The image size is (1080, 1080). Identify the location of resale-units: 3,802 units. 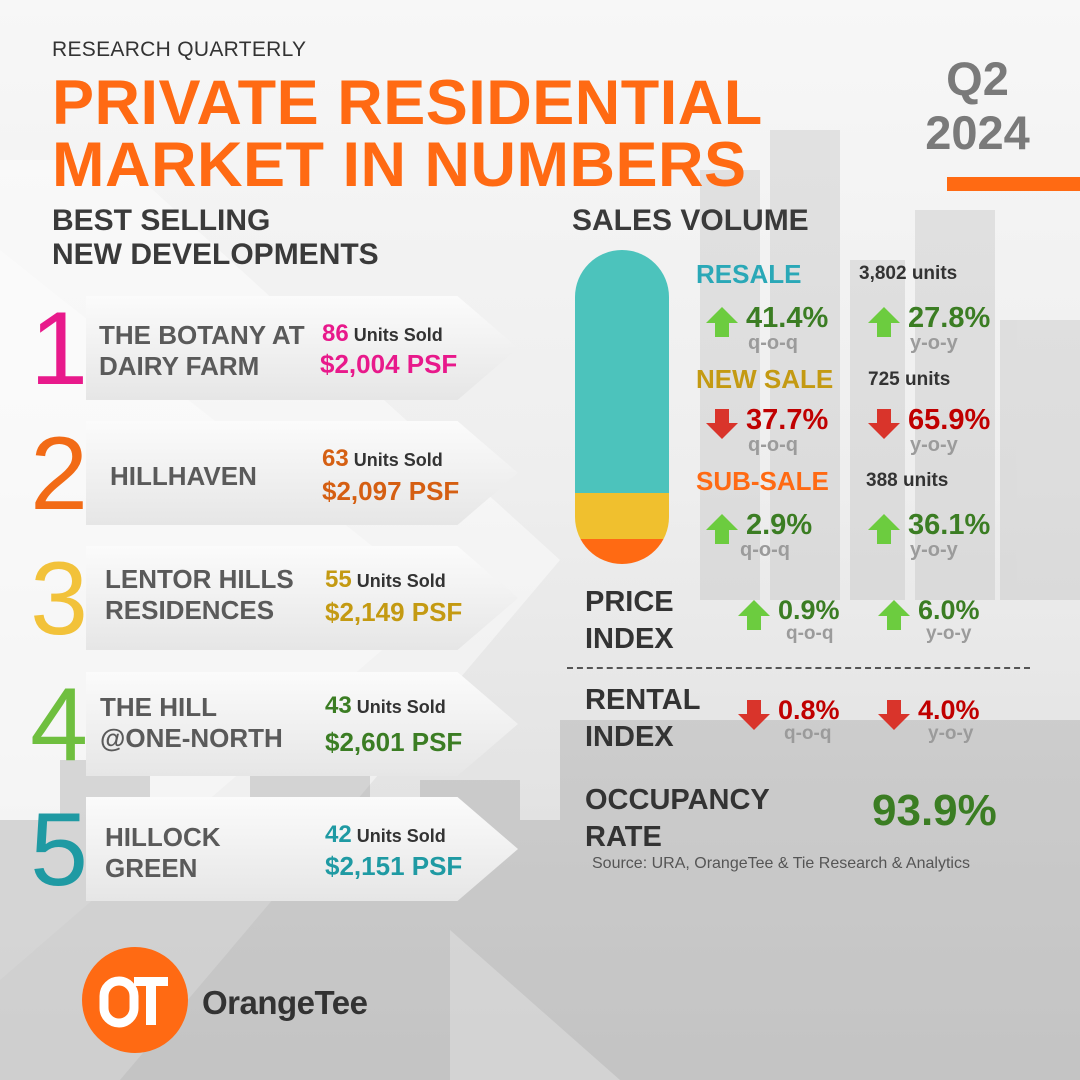
(908, 273).